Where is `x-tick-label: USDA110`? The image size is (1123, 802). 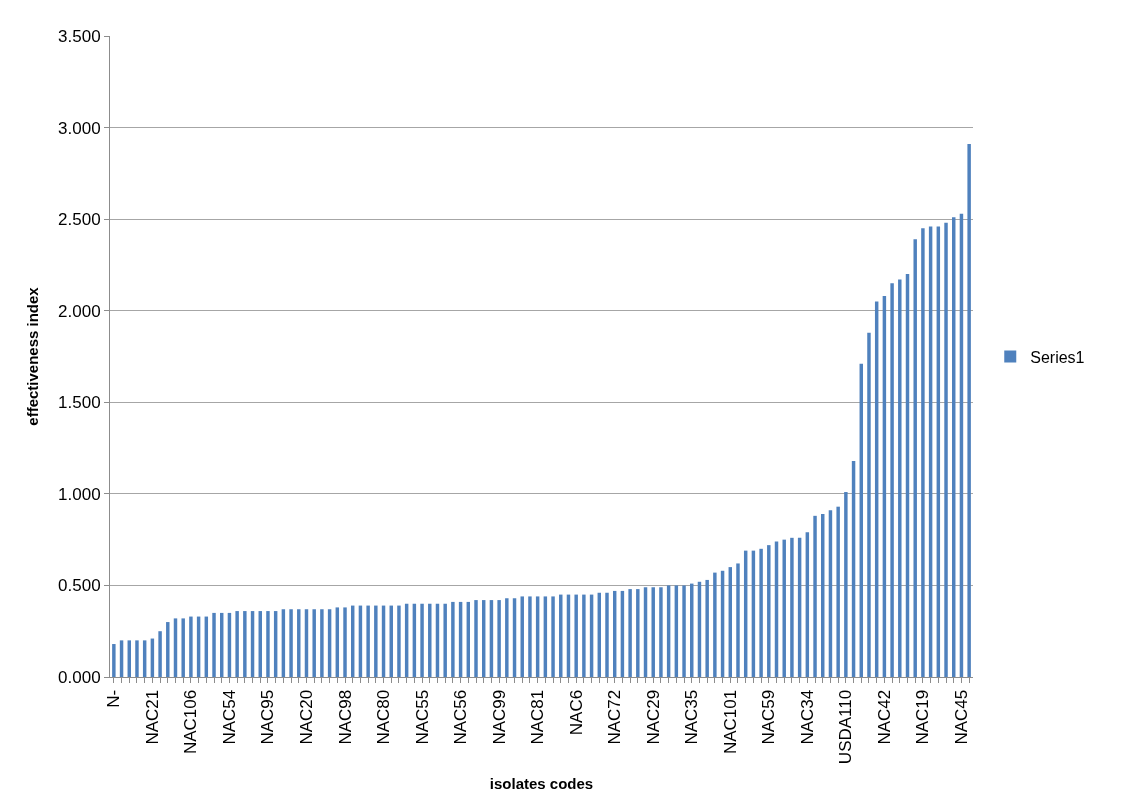 x-tick-label: USDA110 is located at coordinates (846, 727).